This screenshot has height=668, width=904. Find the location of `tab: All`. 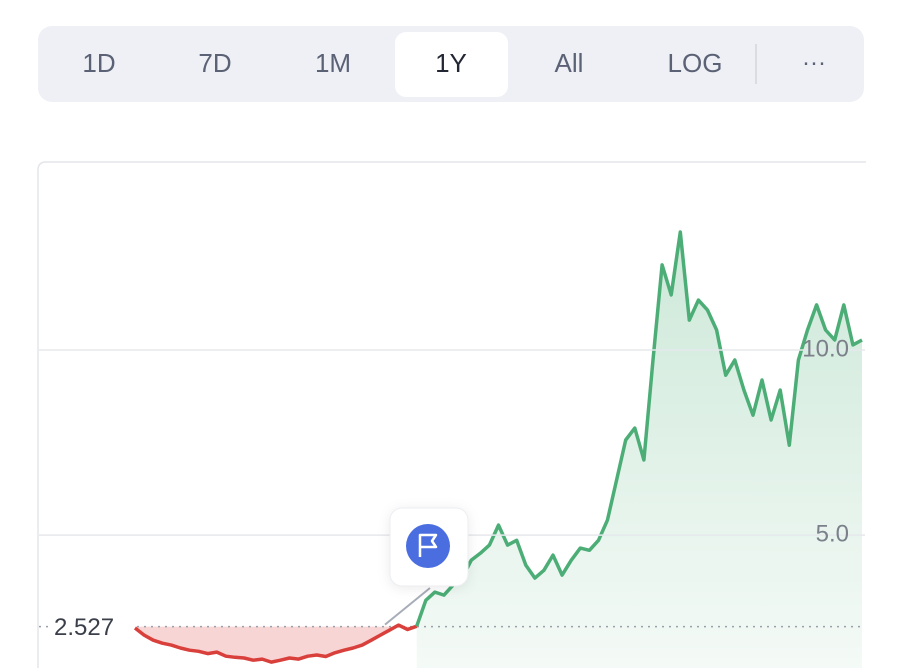

tab: All is located at coordinates (569, 63).